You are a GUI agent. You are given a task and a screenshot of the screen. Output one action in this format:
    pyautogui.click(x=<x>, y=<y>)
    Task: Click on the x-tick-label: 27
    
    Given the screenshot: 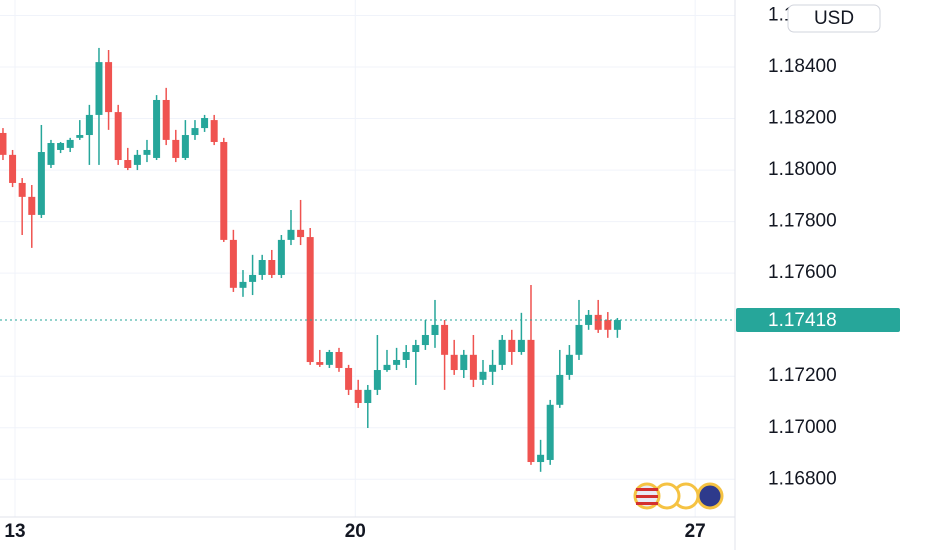 What is the action you would take?
    pyautogui.click(x=695, y=531)
    